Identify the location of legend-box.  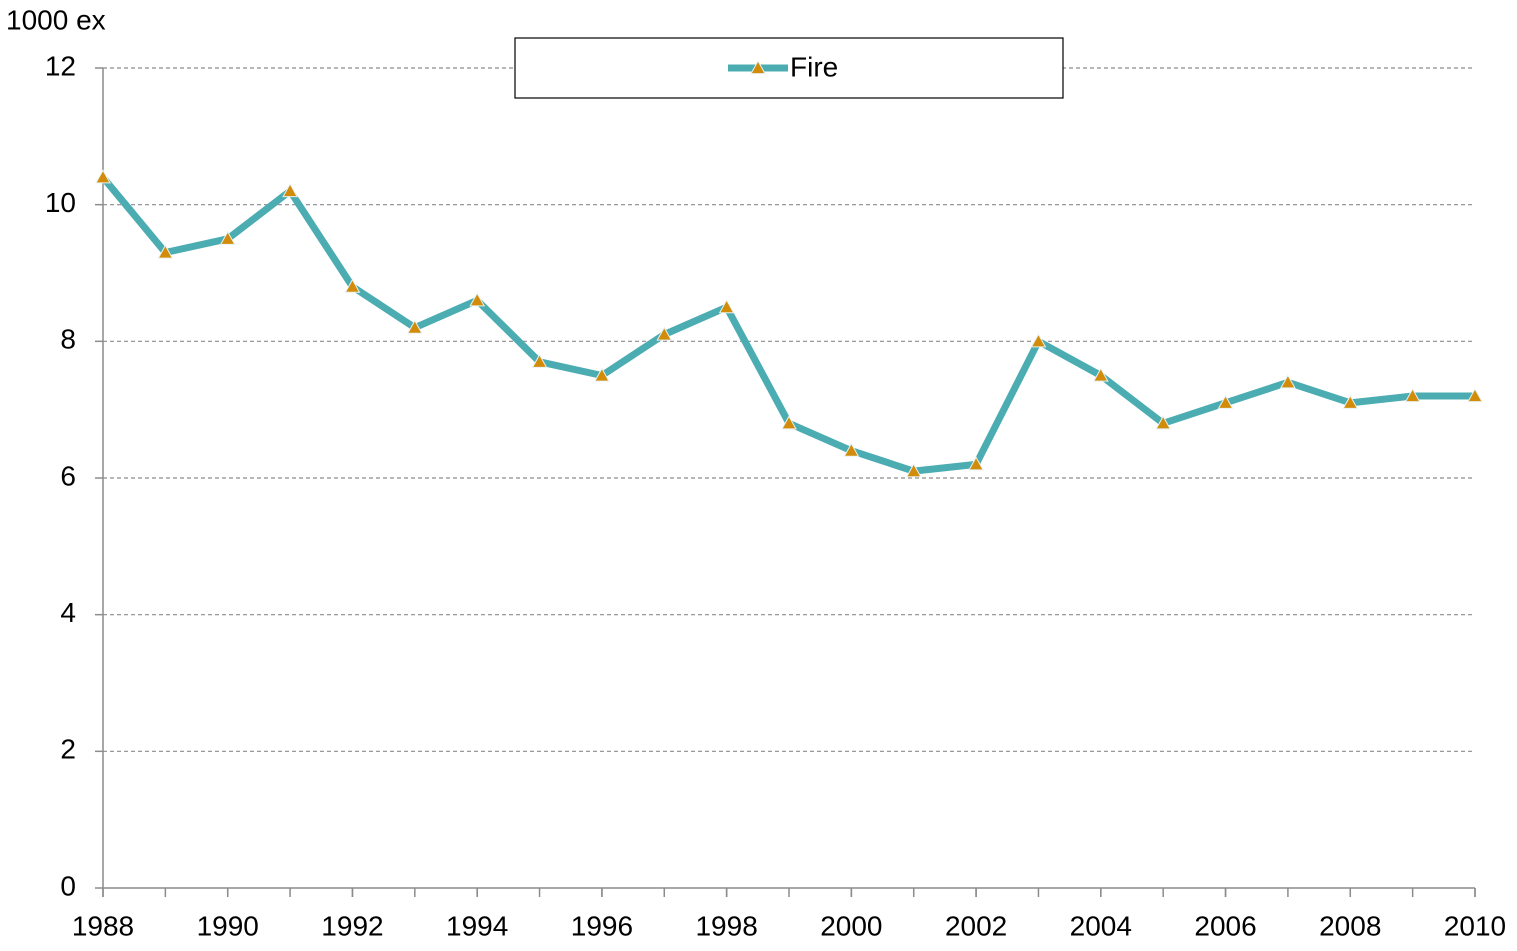
(789, 68).